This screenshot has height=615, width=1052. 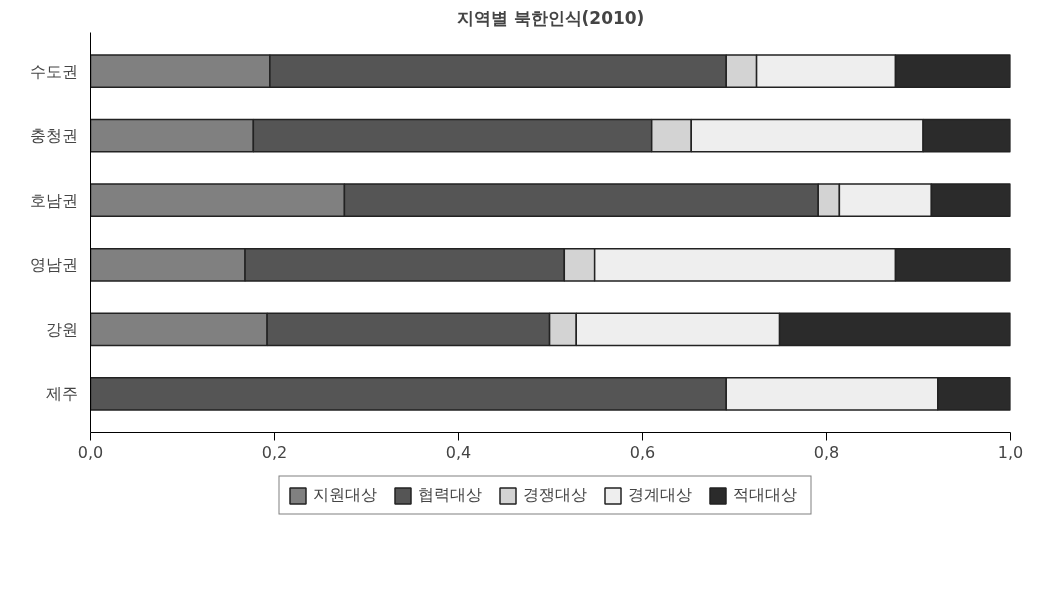 What do you see at coordinates (274, 452) in the screenshot?
I see `x-tick-label: 0,2` at bounding box center [274, 452].